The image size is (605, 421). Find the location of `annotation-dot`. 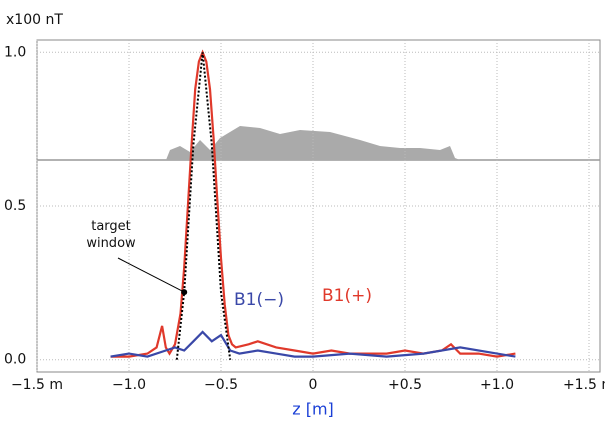

annotation-dot is located at coordinates (184, 292).